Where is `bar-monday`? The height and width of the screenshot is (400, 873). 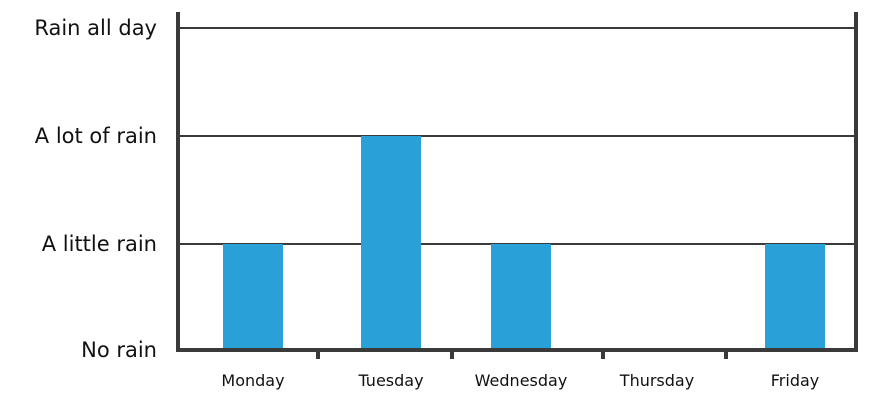 bar-monday is located at coordinates (253, 297).